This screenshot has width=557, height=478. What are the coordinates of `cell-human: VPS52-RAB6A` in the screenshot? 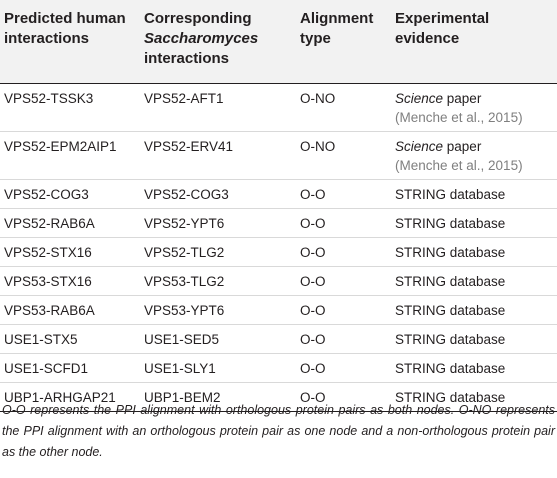 It's located at (70, 223).